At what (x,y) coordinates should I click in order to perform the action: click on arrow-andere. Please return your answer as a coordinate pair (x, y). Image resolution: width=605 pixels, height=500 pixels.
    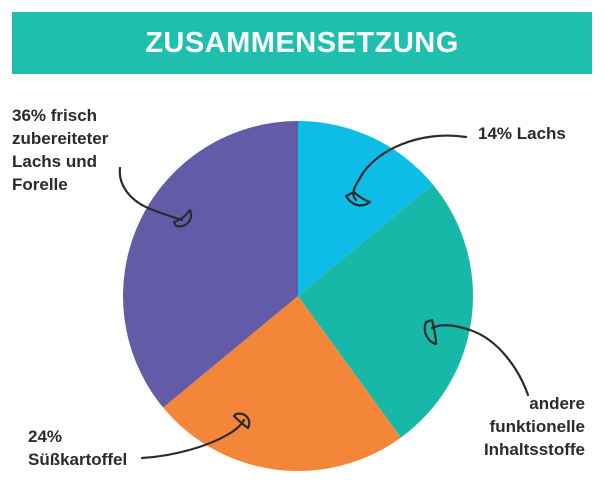
    Looking at the image, I should click on (476, 357).